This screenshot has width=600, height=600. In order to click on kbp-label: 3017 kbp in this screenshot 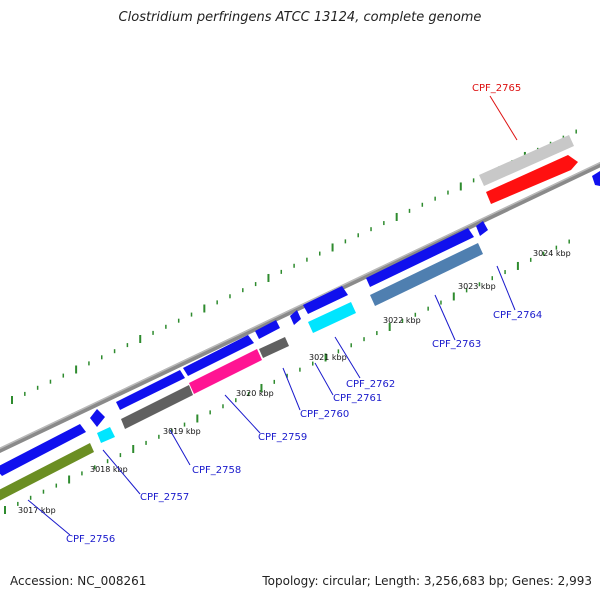, I will do `click(37, 510)`.